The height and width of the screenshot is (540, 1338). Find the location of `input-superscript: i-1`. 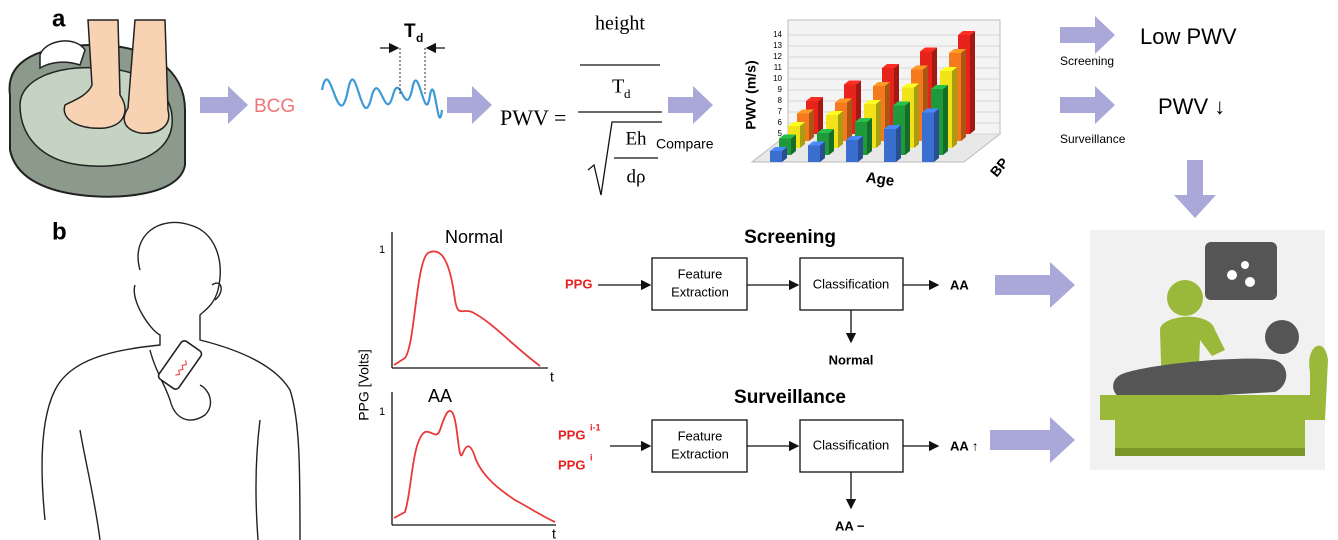

input-superscript: i-1 is located at coordinates (595, 427).